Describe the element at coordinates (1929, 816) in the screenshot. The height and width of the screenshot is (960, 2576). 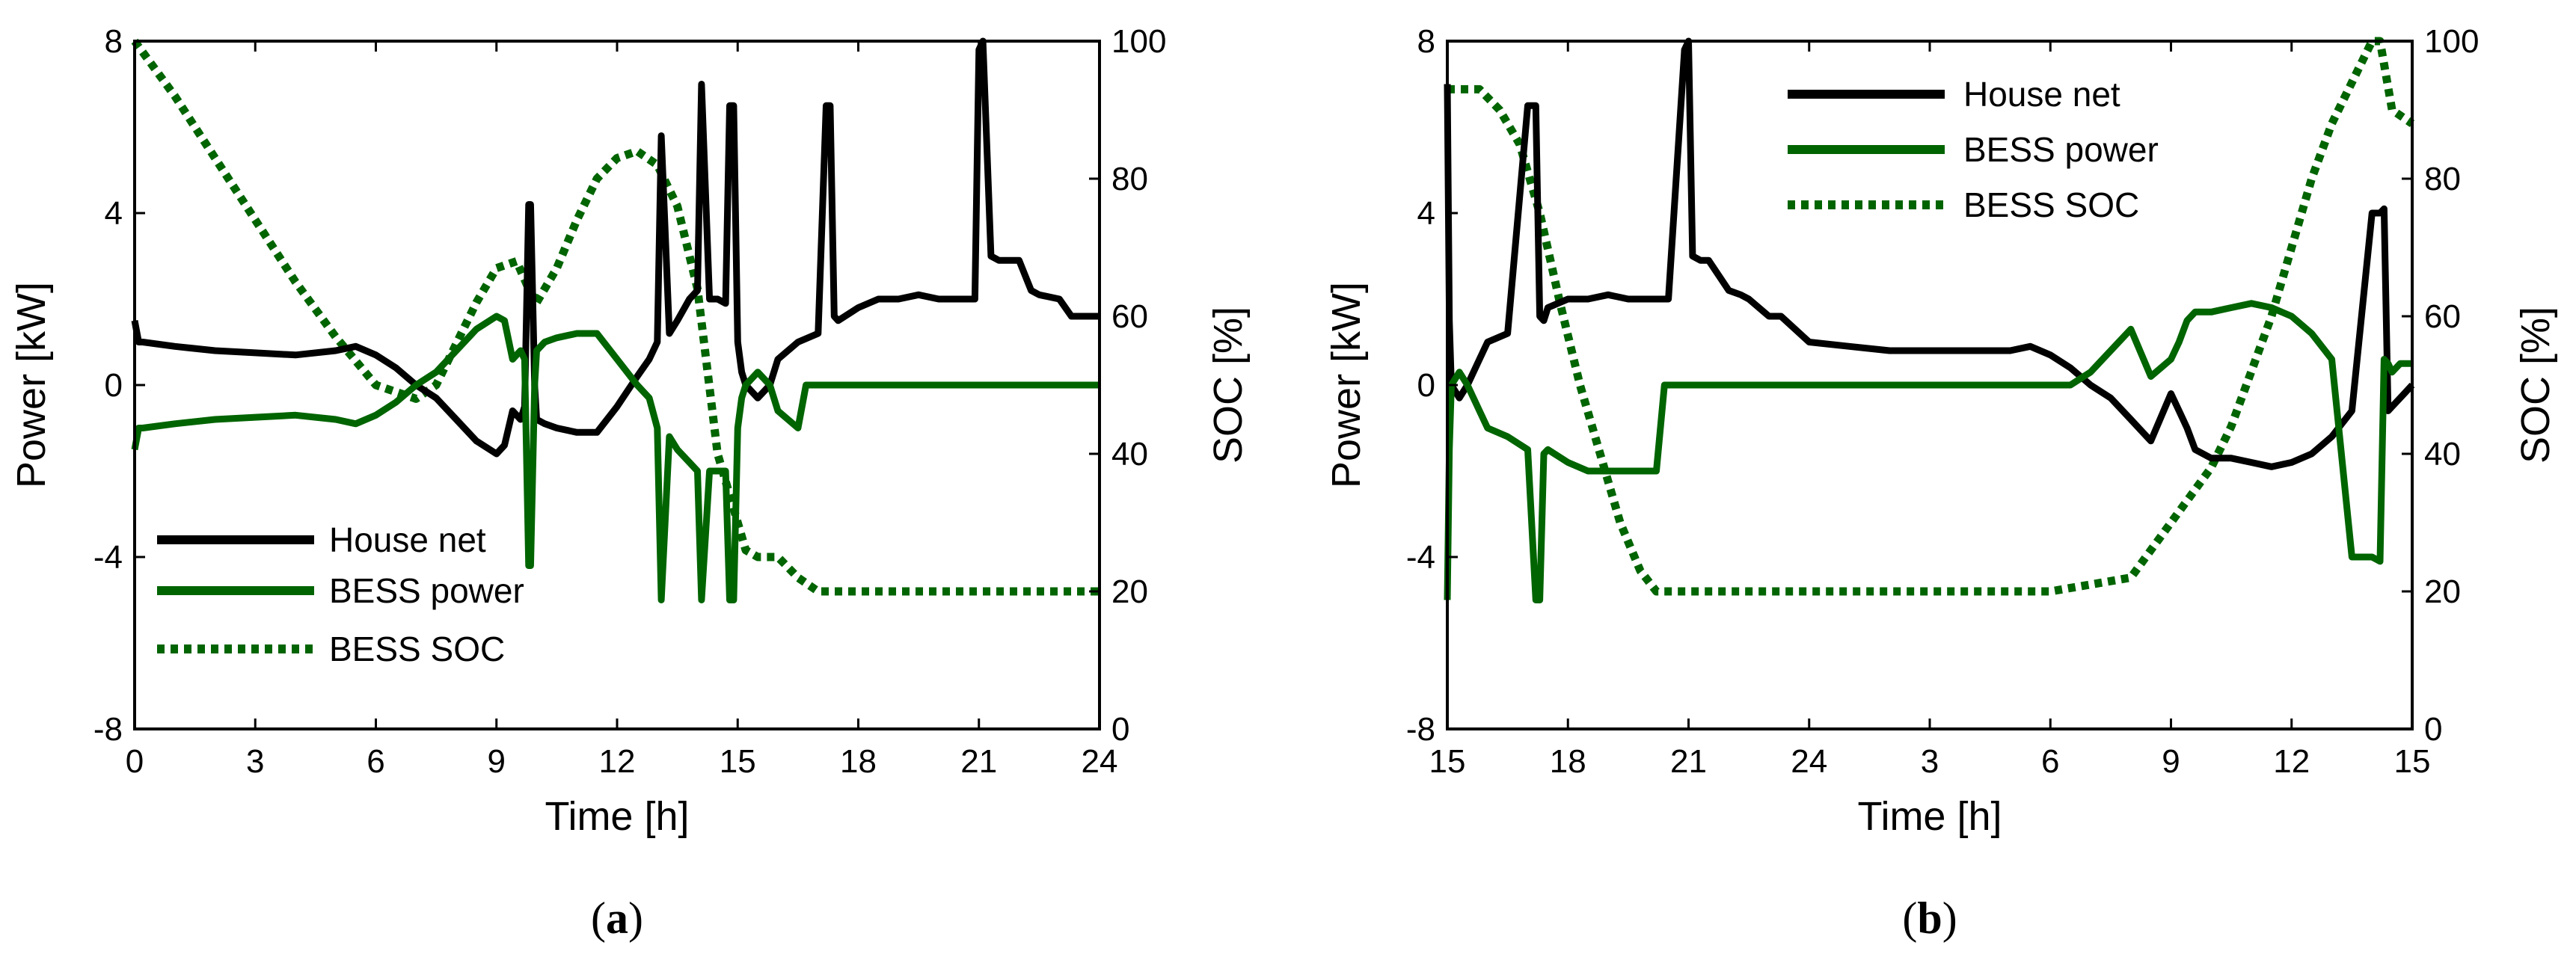
I see `x-axis-label-b: Time [h]` at that location.